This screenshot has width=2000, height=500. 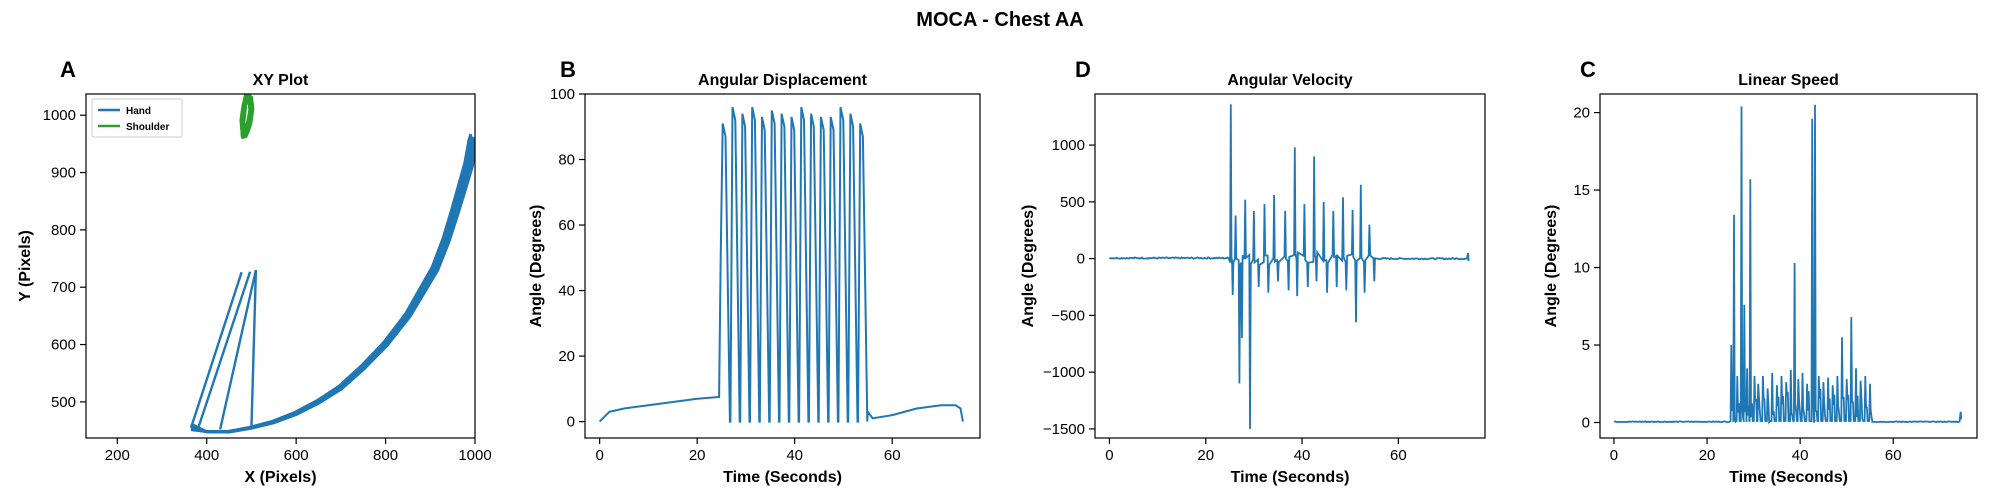 I want to click on velocity-line, so click(x=1289, y=266).